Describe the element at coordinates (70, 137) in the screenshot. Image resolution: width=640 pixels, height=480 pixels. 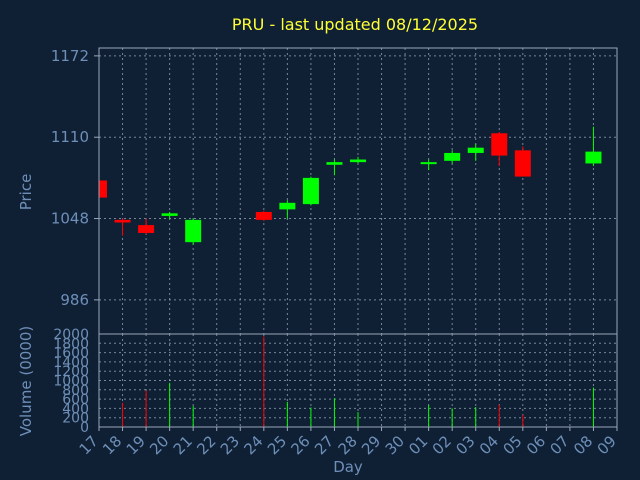
I see `price-tick-label: 1110` at that location.